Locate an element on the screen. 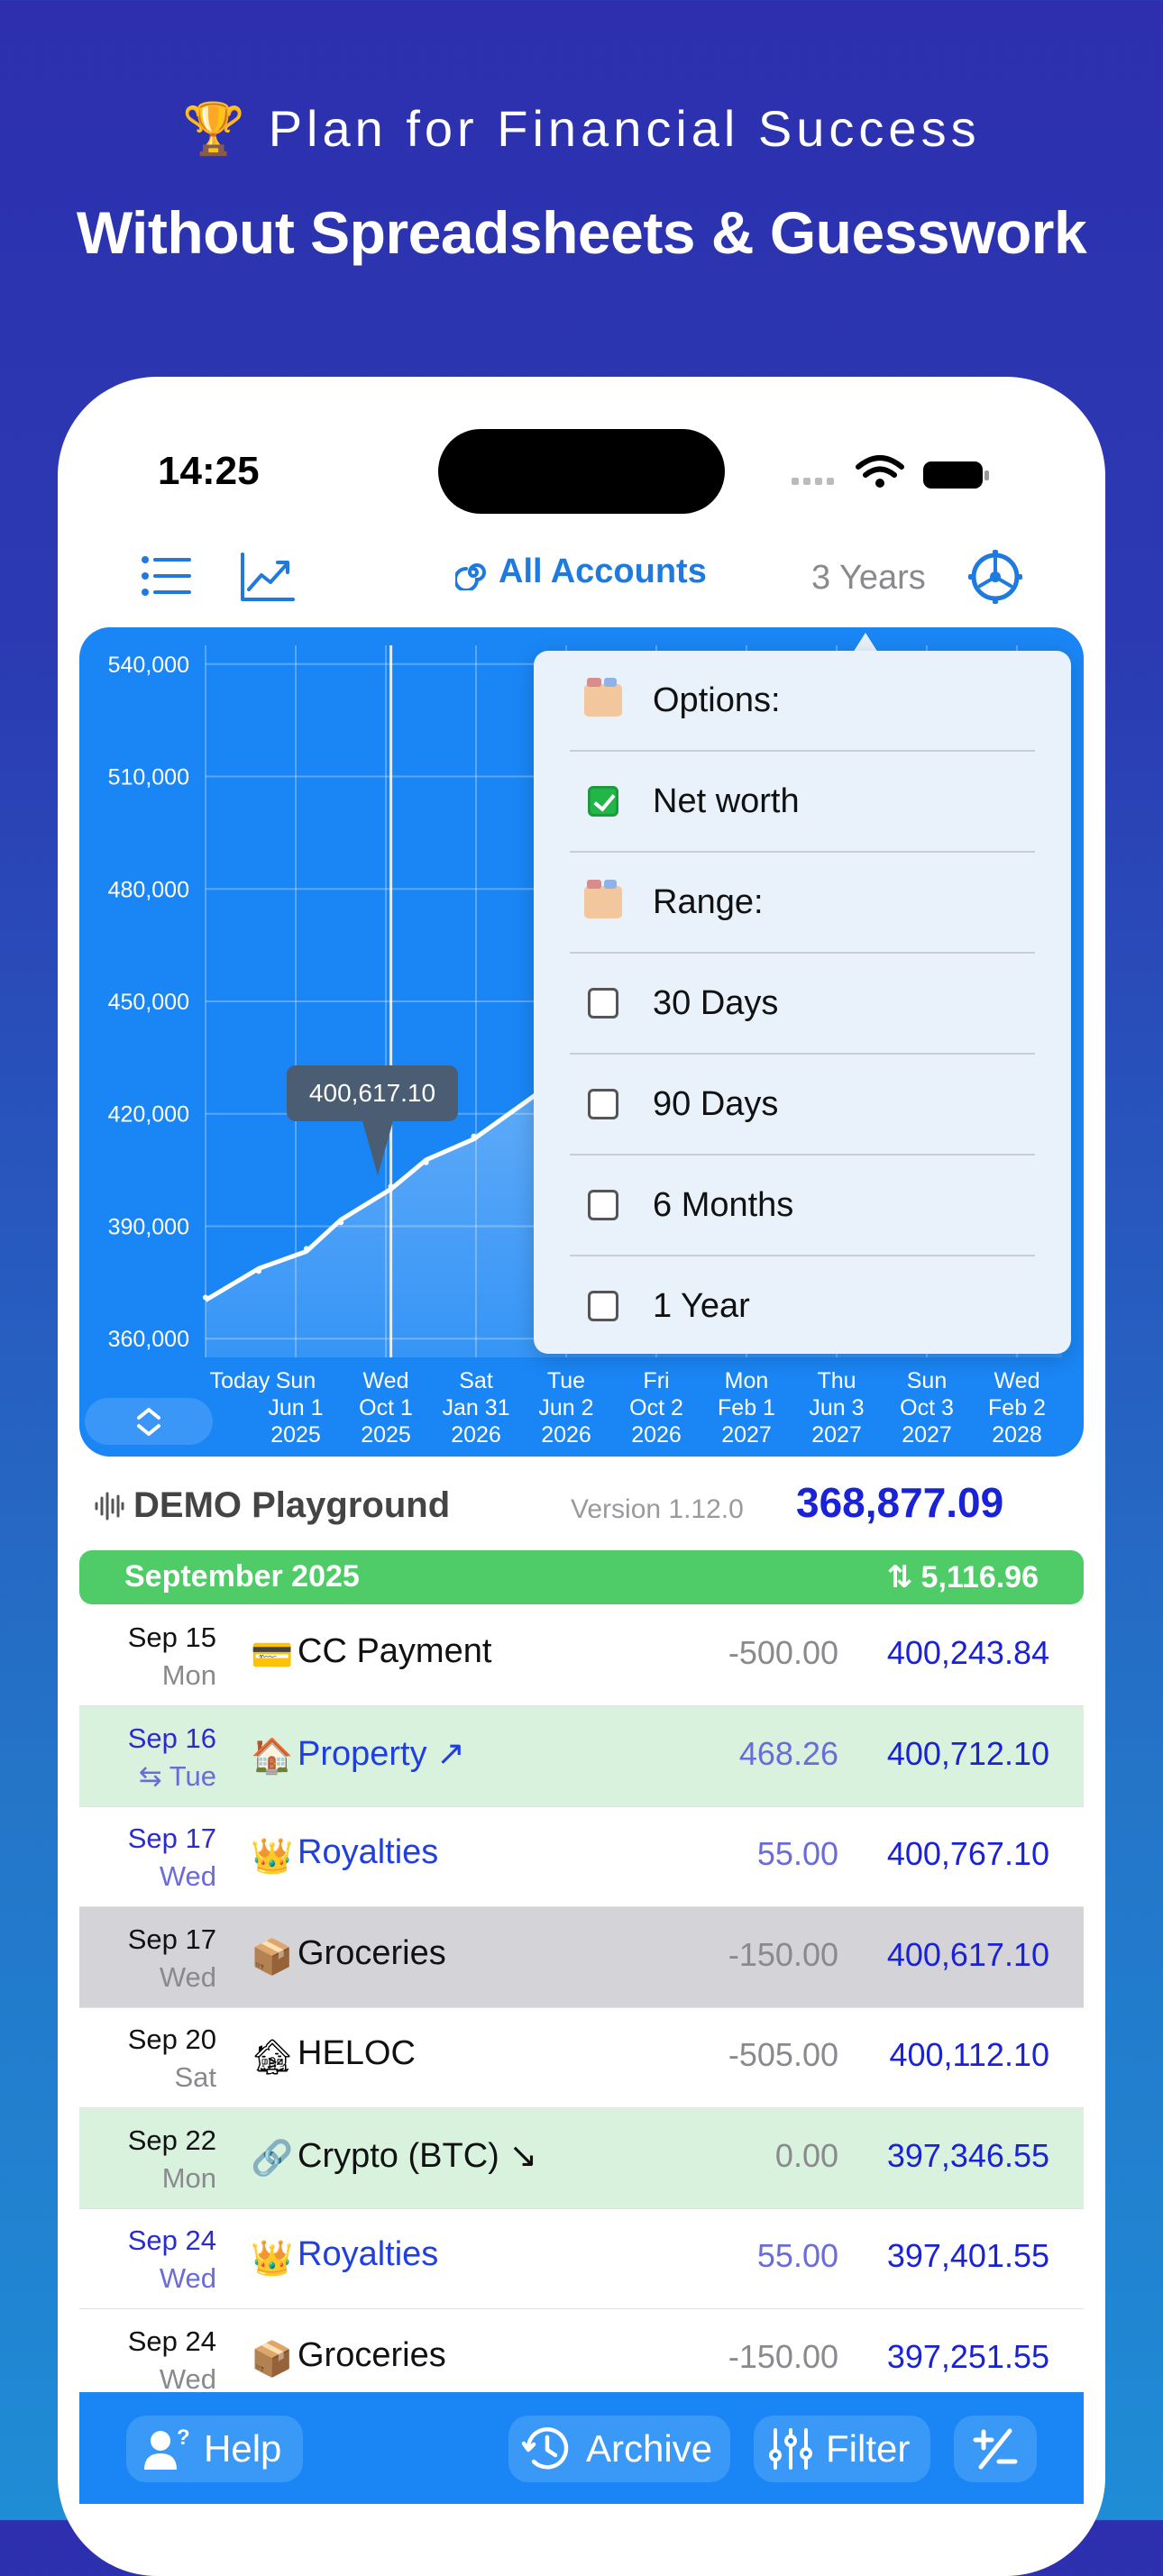 The image size is (1163, 2576). transaction-row: Sep 22 Mon 🔗 Crypto (BTC) ↘ 0.00 397,346.55 is located at coordinates (581, 2158).